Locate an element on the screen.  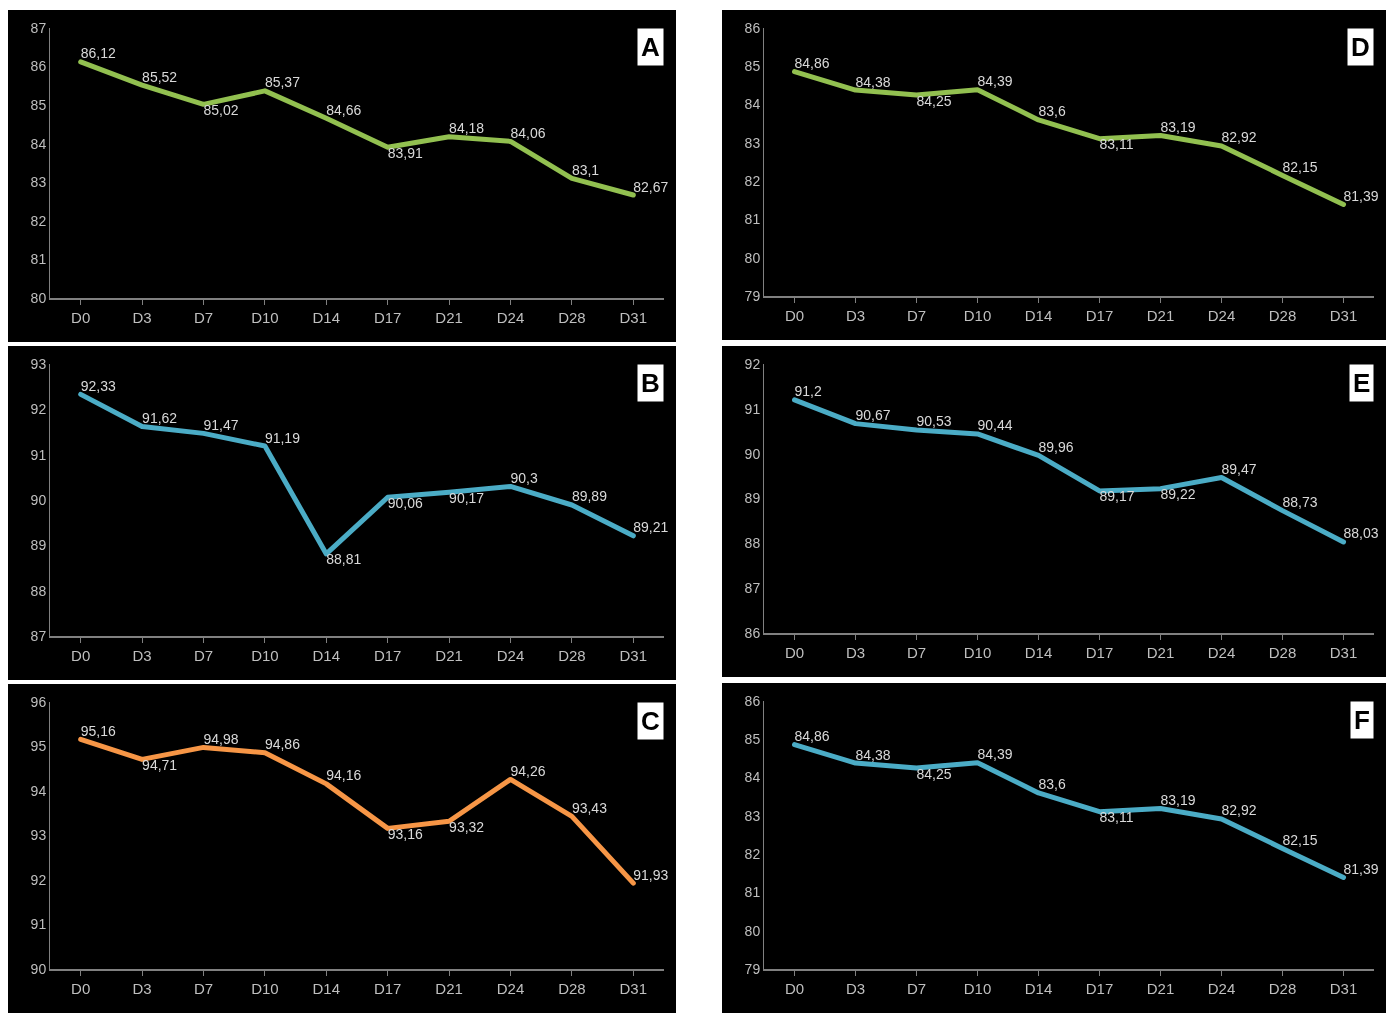
data-label: 84,18 is located at coordinates (467, 128).